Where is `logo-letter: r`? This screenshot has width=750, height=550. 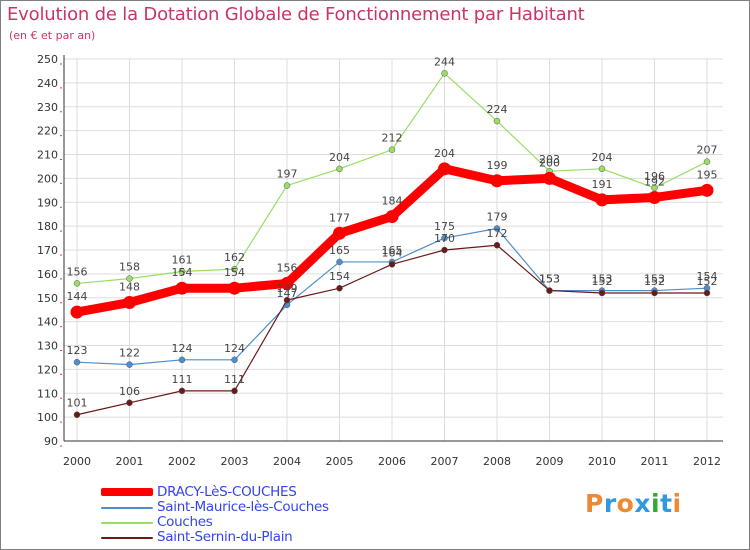 logo-letter: r is located at coordinates (610, 503).